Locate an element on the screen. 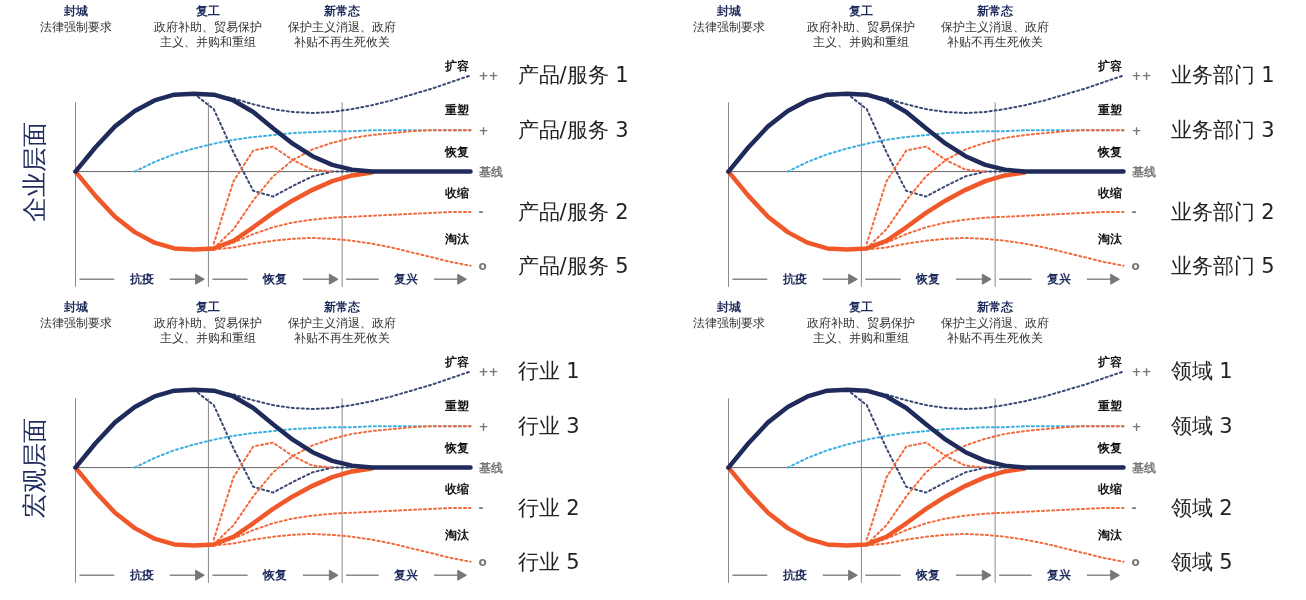  text: 业务部门 1 is located at coordinates (1222, 75).